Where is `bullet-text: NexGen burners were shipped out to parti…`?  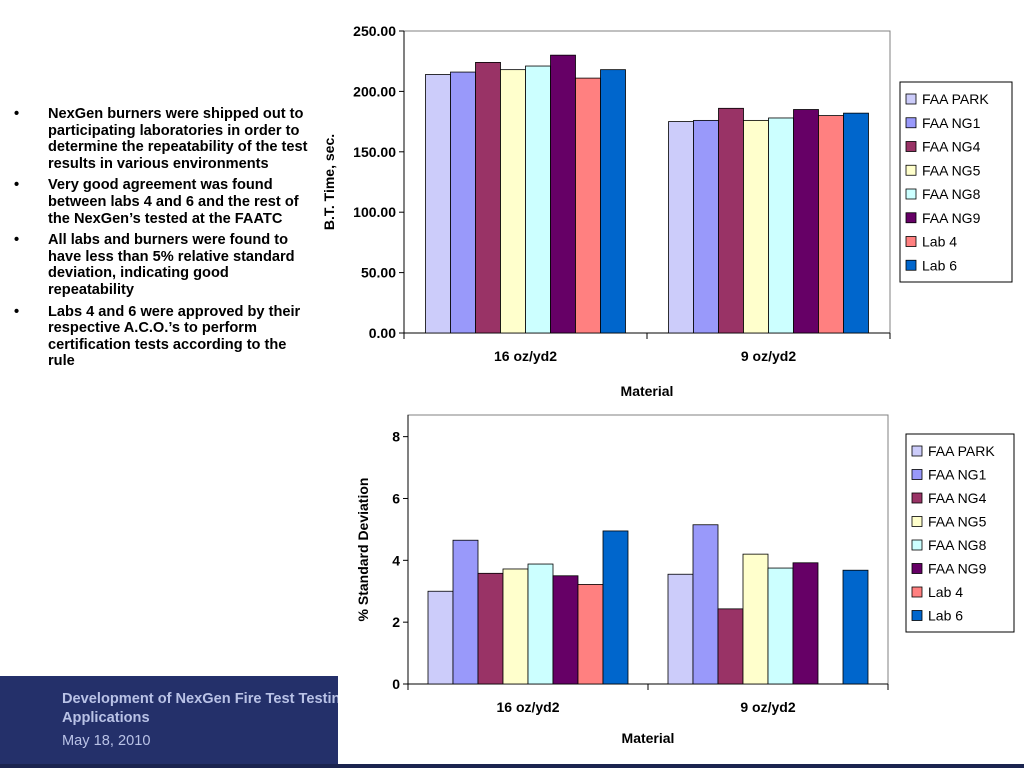 bullet-text: NexGen burners were shipped out to parti… is located at coordinates (178, 139).